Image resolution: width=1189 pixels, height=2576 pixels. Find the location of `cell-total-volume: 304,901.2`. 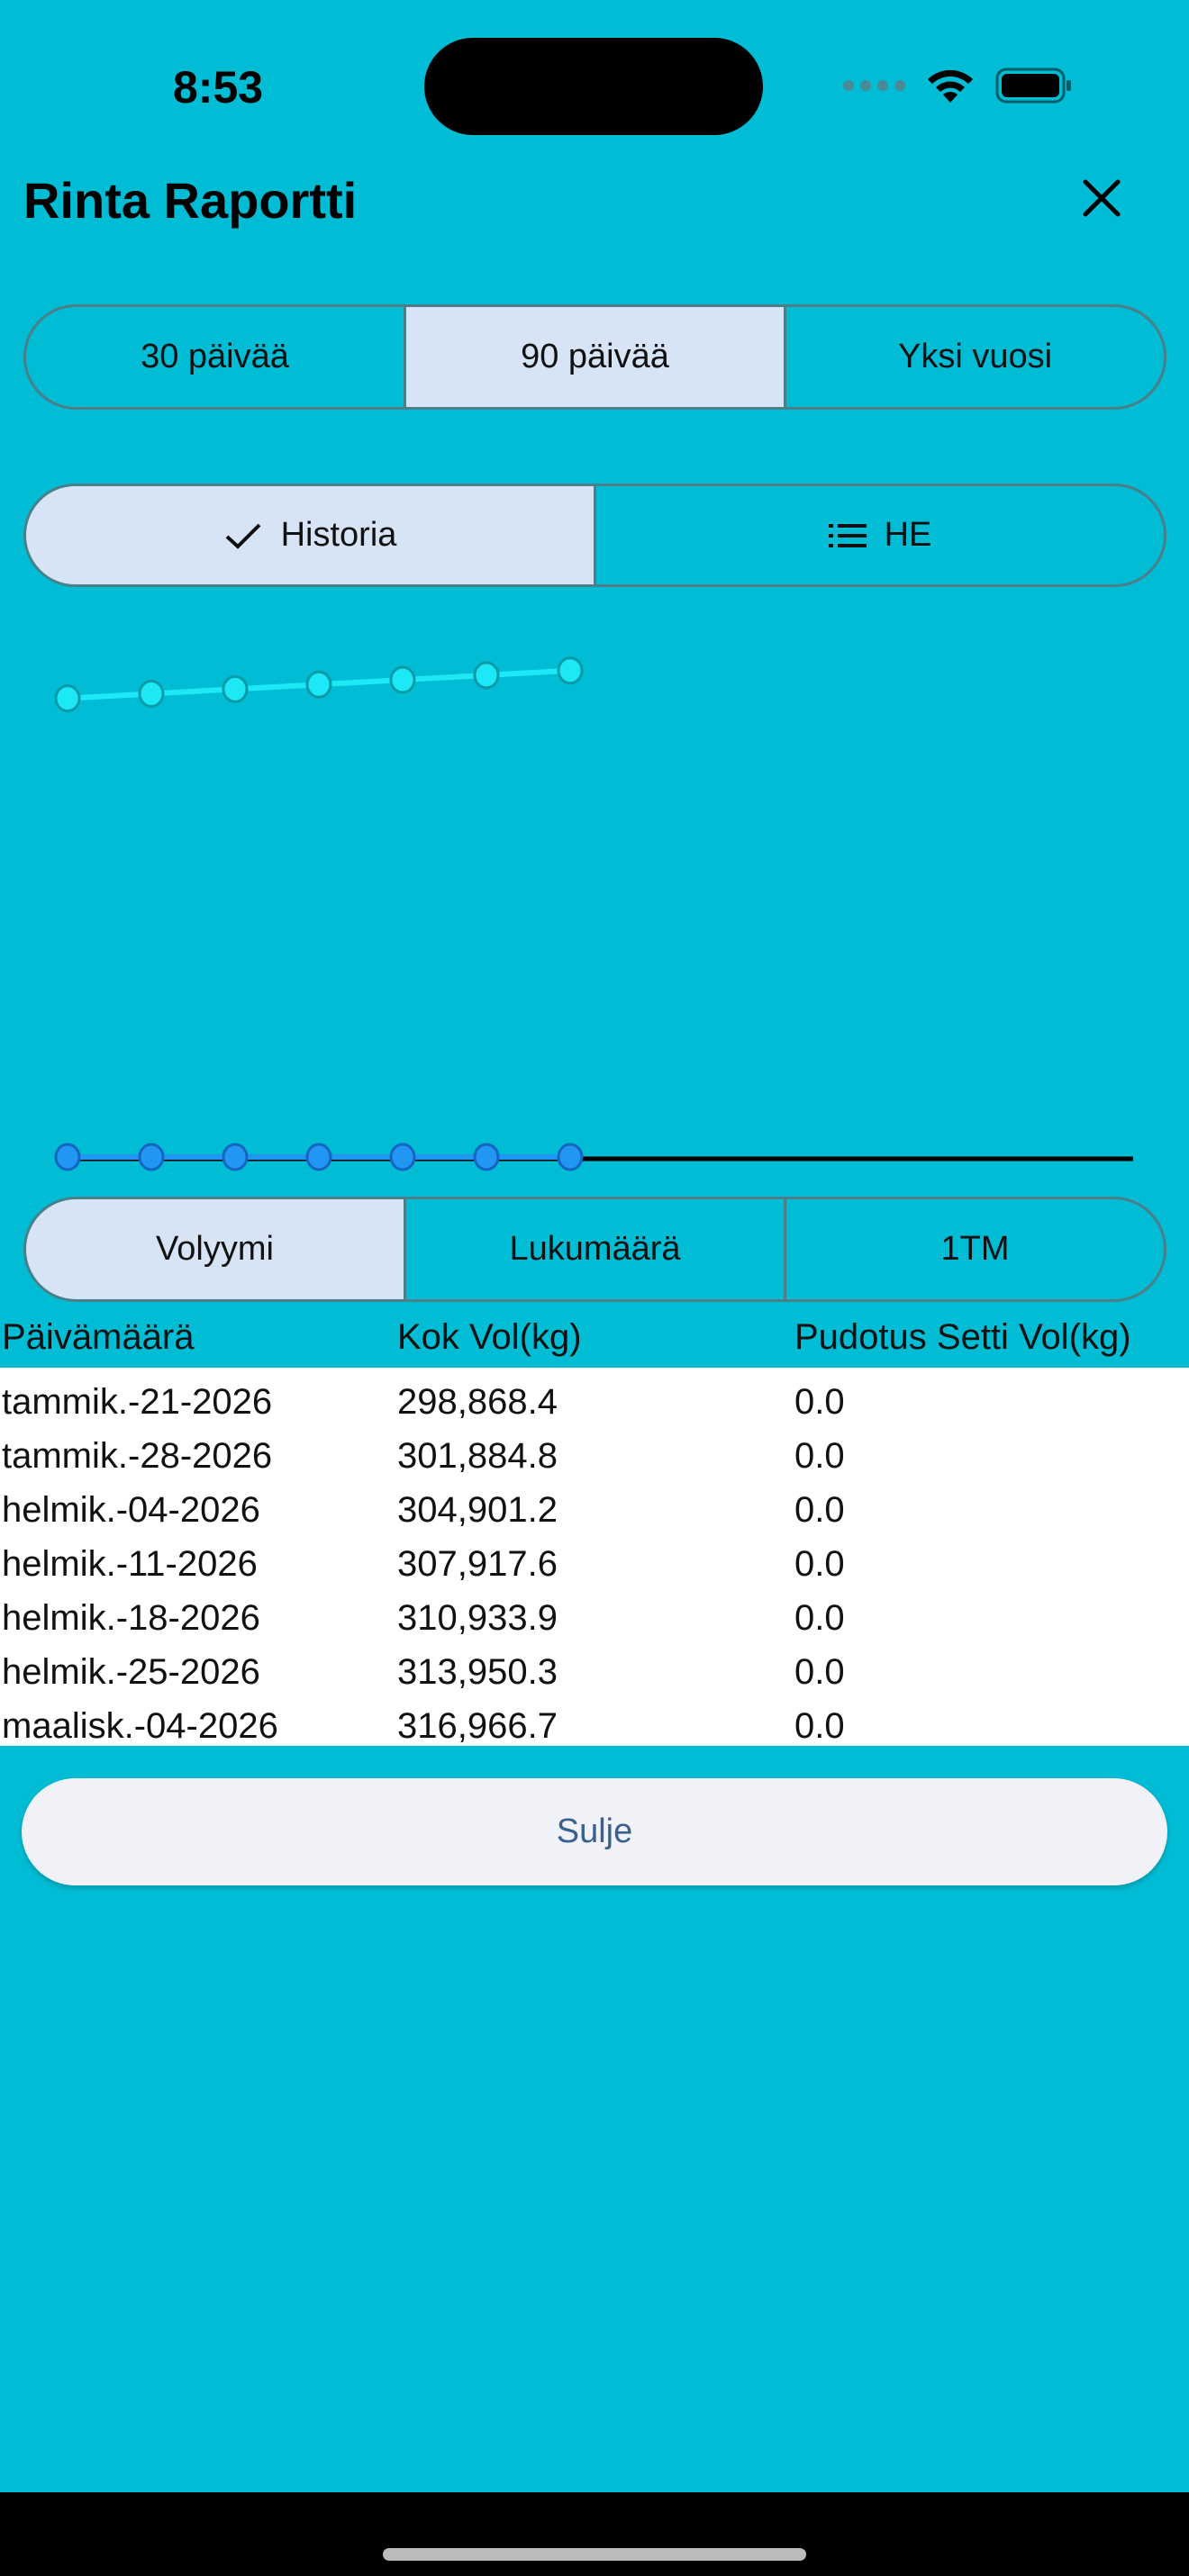

cell-total-volume: 304,901.2 is located at coordinates (477, 1509).